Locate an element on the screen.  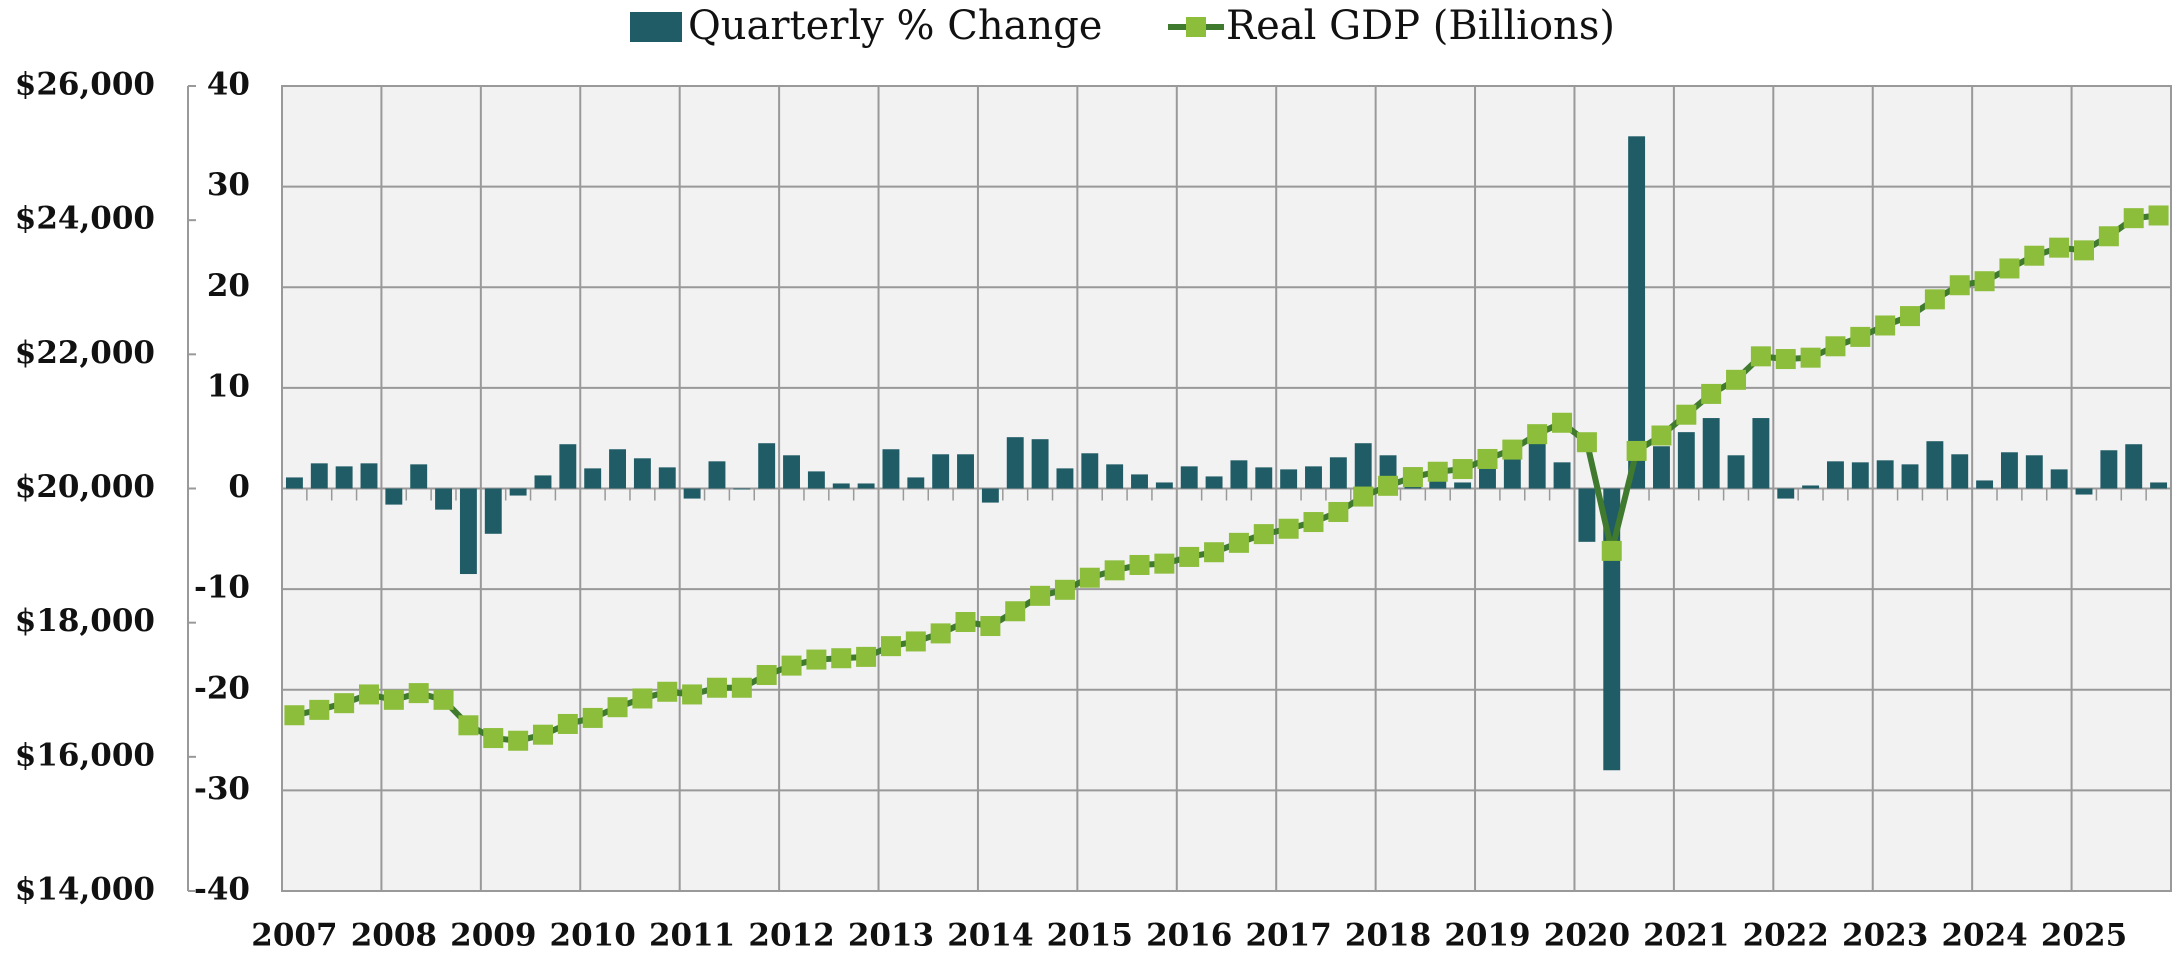
x-tick-label: 2019 is located at coordinates (1487, 936).